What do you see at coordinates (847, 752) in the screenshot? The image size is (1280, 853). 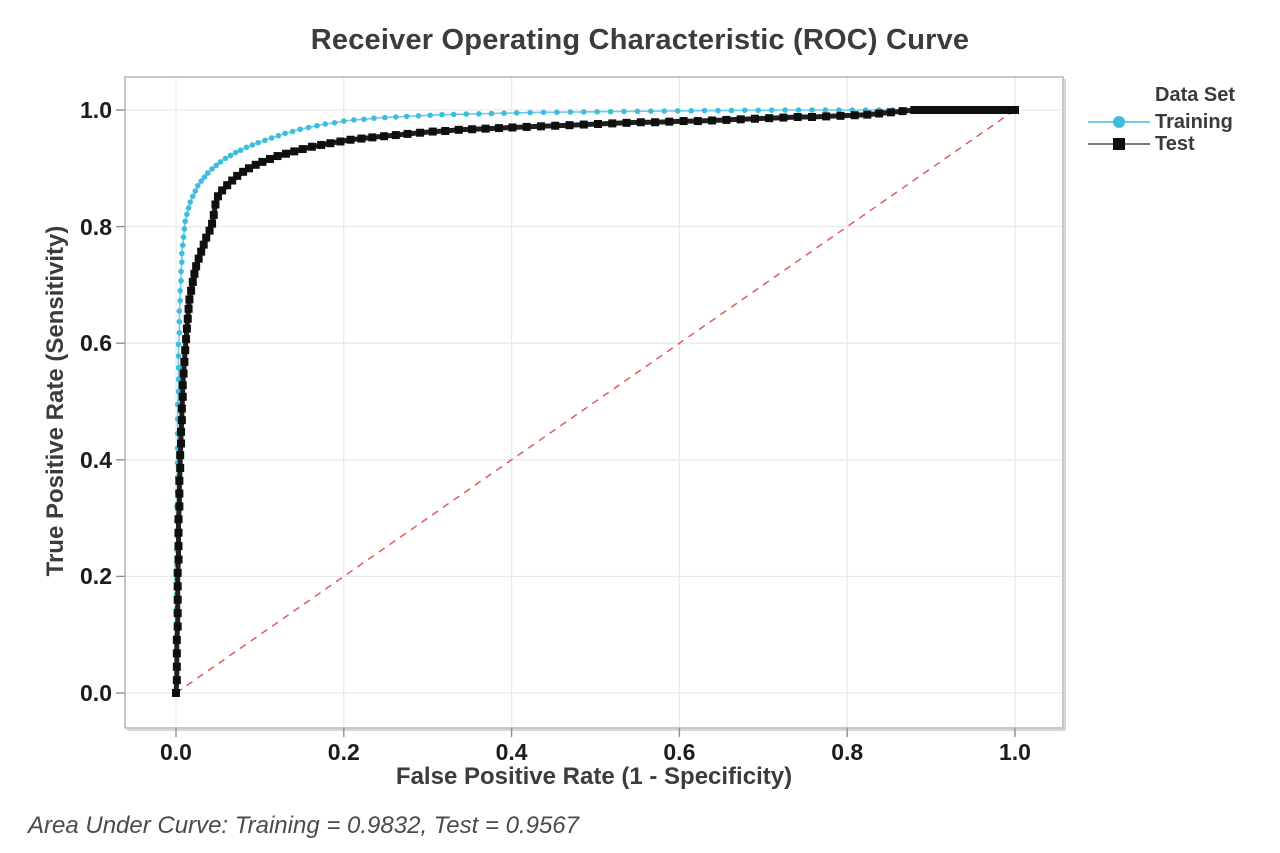 I see `x-tick-label: 0.8` at bounding box center [847, 752].